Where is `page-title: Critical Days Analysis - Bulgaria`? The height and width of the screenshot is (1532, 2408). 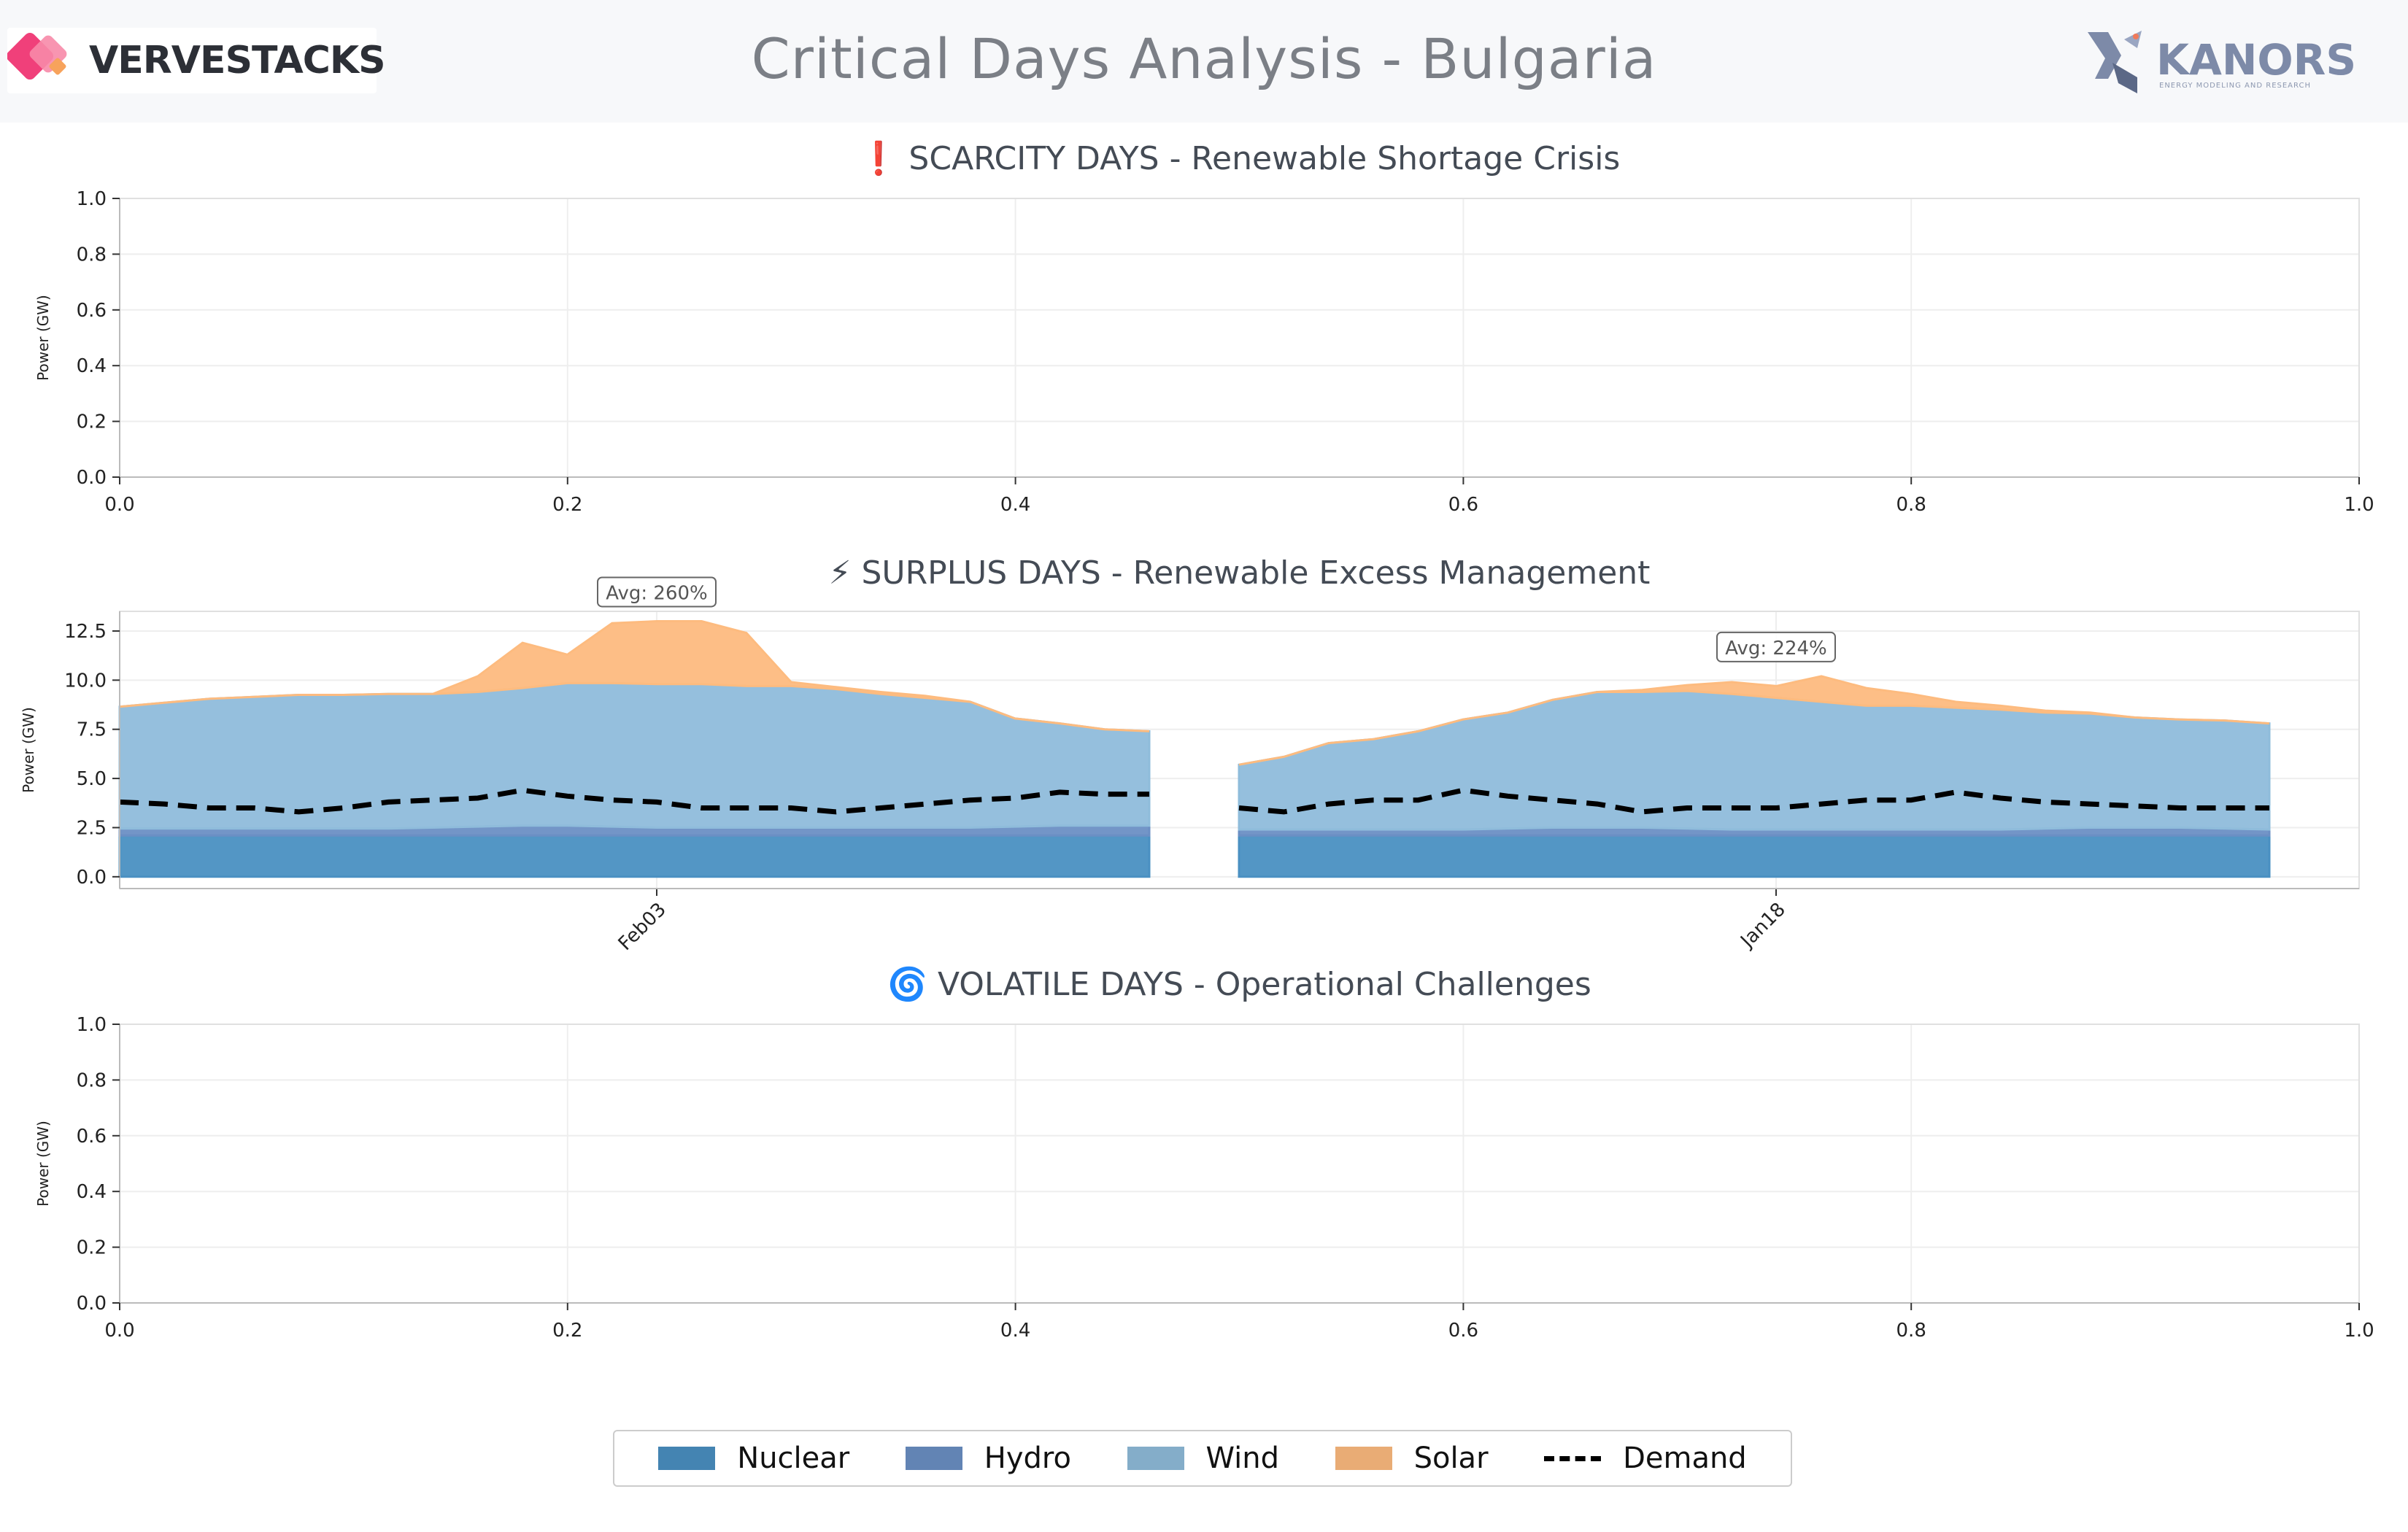
page-title: Critical Days Analysis - Bulgaria is located at coordinates (1204, 59).